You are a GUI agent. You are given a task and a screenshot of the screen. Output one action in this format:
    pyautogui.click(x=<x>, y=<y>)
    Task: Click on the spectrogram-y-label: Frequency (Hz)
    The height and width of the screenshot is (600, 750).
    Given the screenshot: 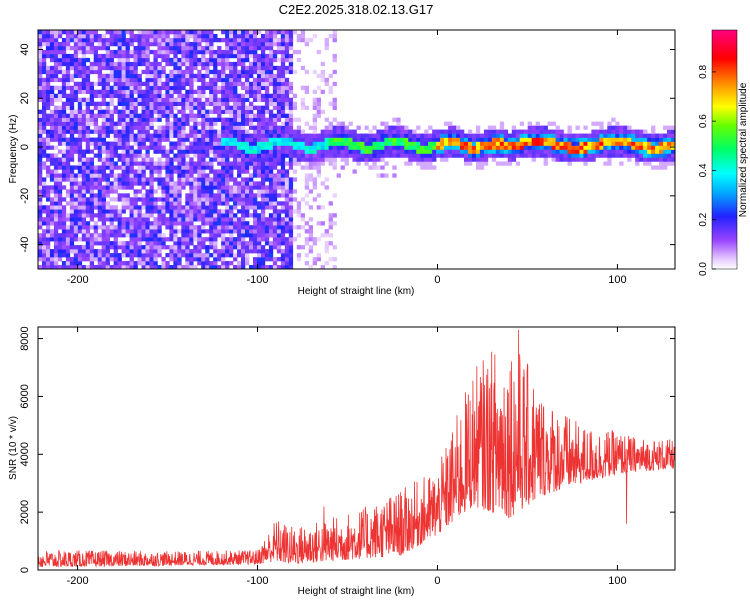 What is the action you would take?
    pyautogui.click(x=13, y=149)
    